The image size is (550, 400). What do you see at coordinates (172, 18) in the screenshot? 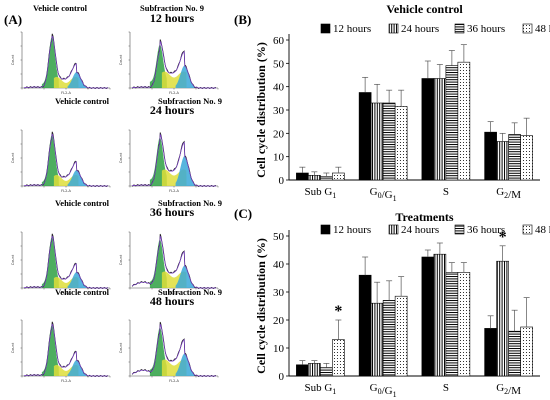
I see `time-label: 12 hours` at bounding box center [172, 18].